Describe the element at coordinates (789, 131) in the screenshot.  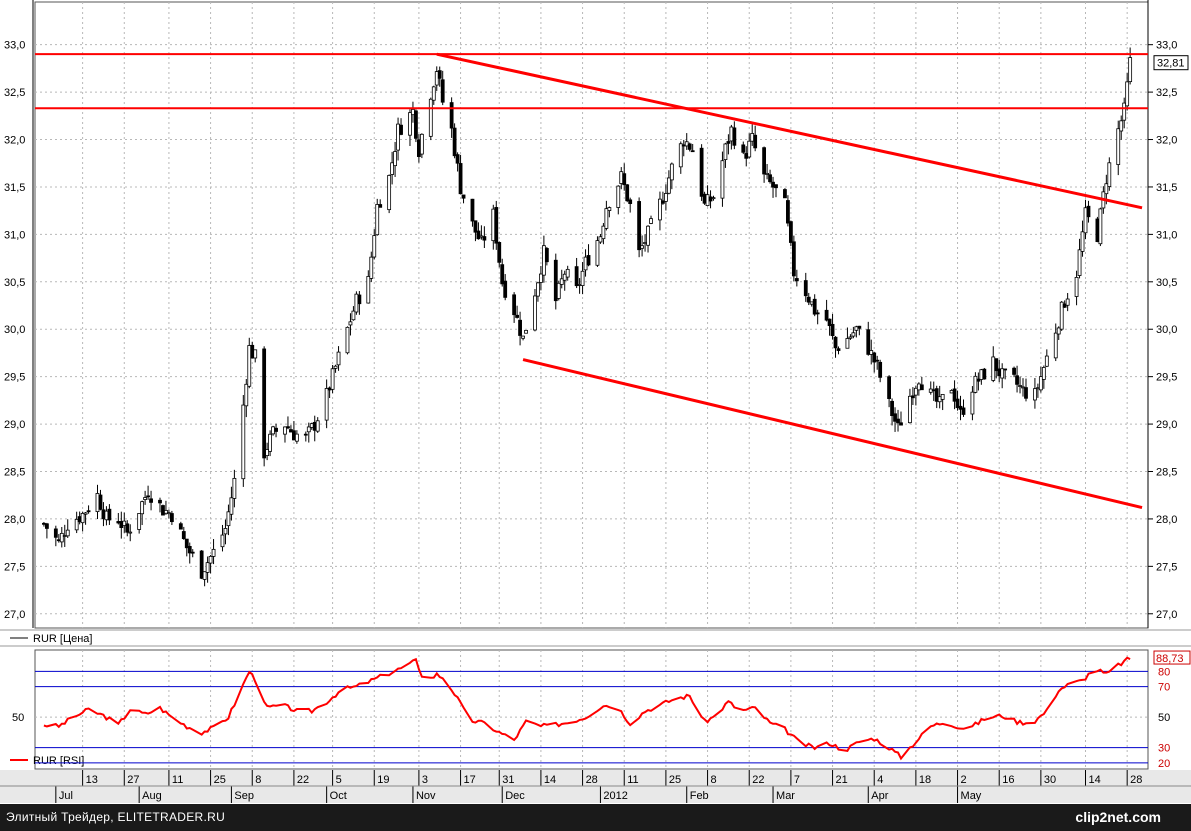
I see `trend-line` at that location.